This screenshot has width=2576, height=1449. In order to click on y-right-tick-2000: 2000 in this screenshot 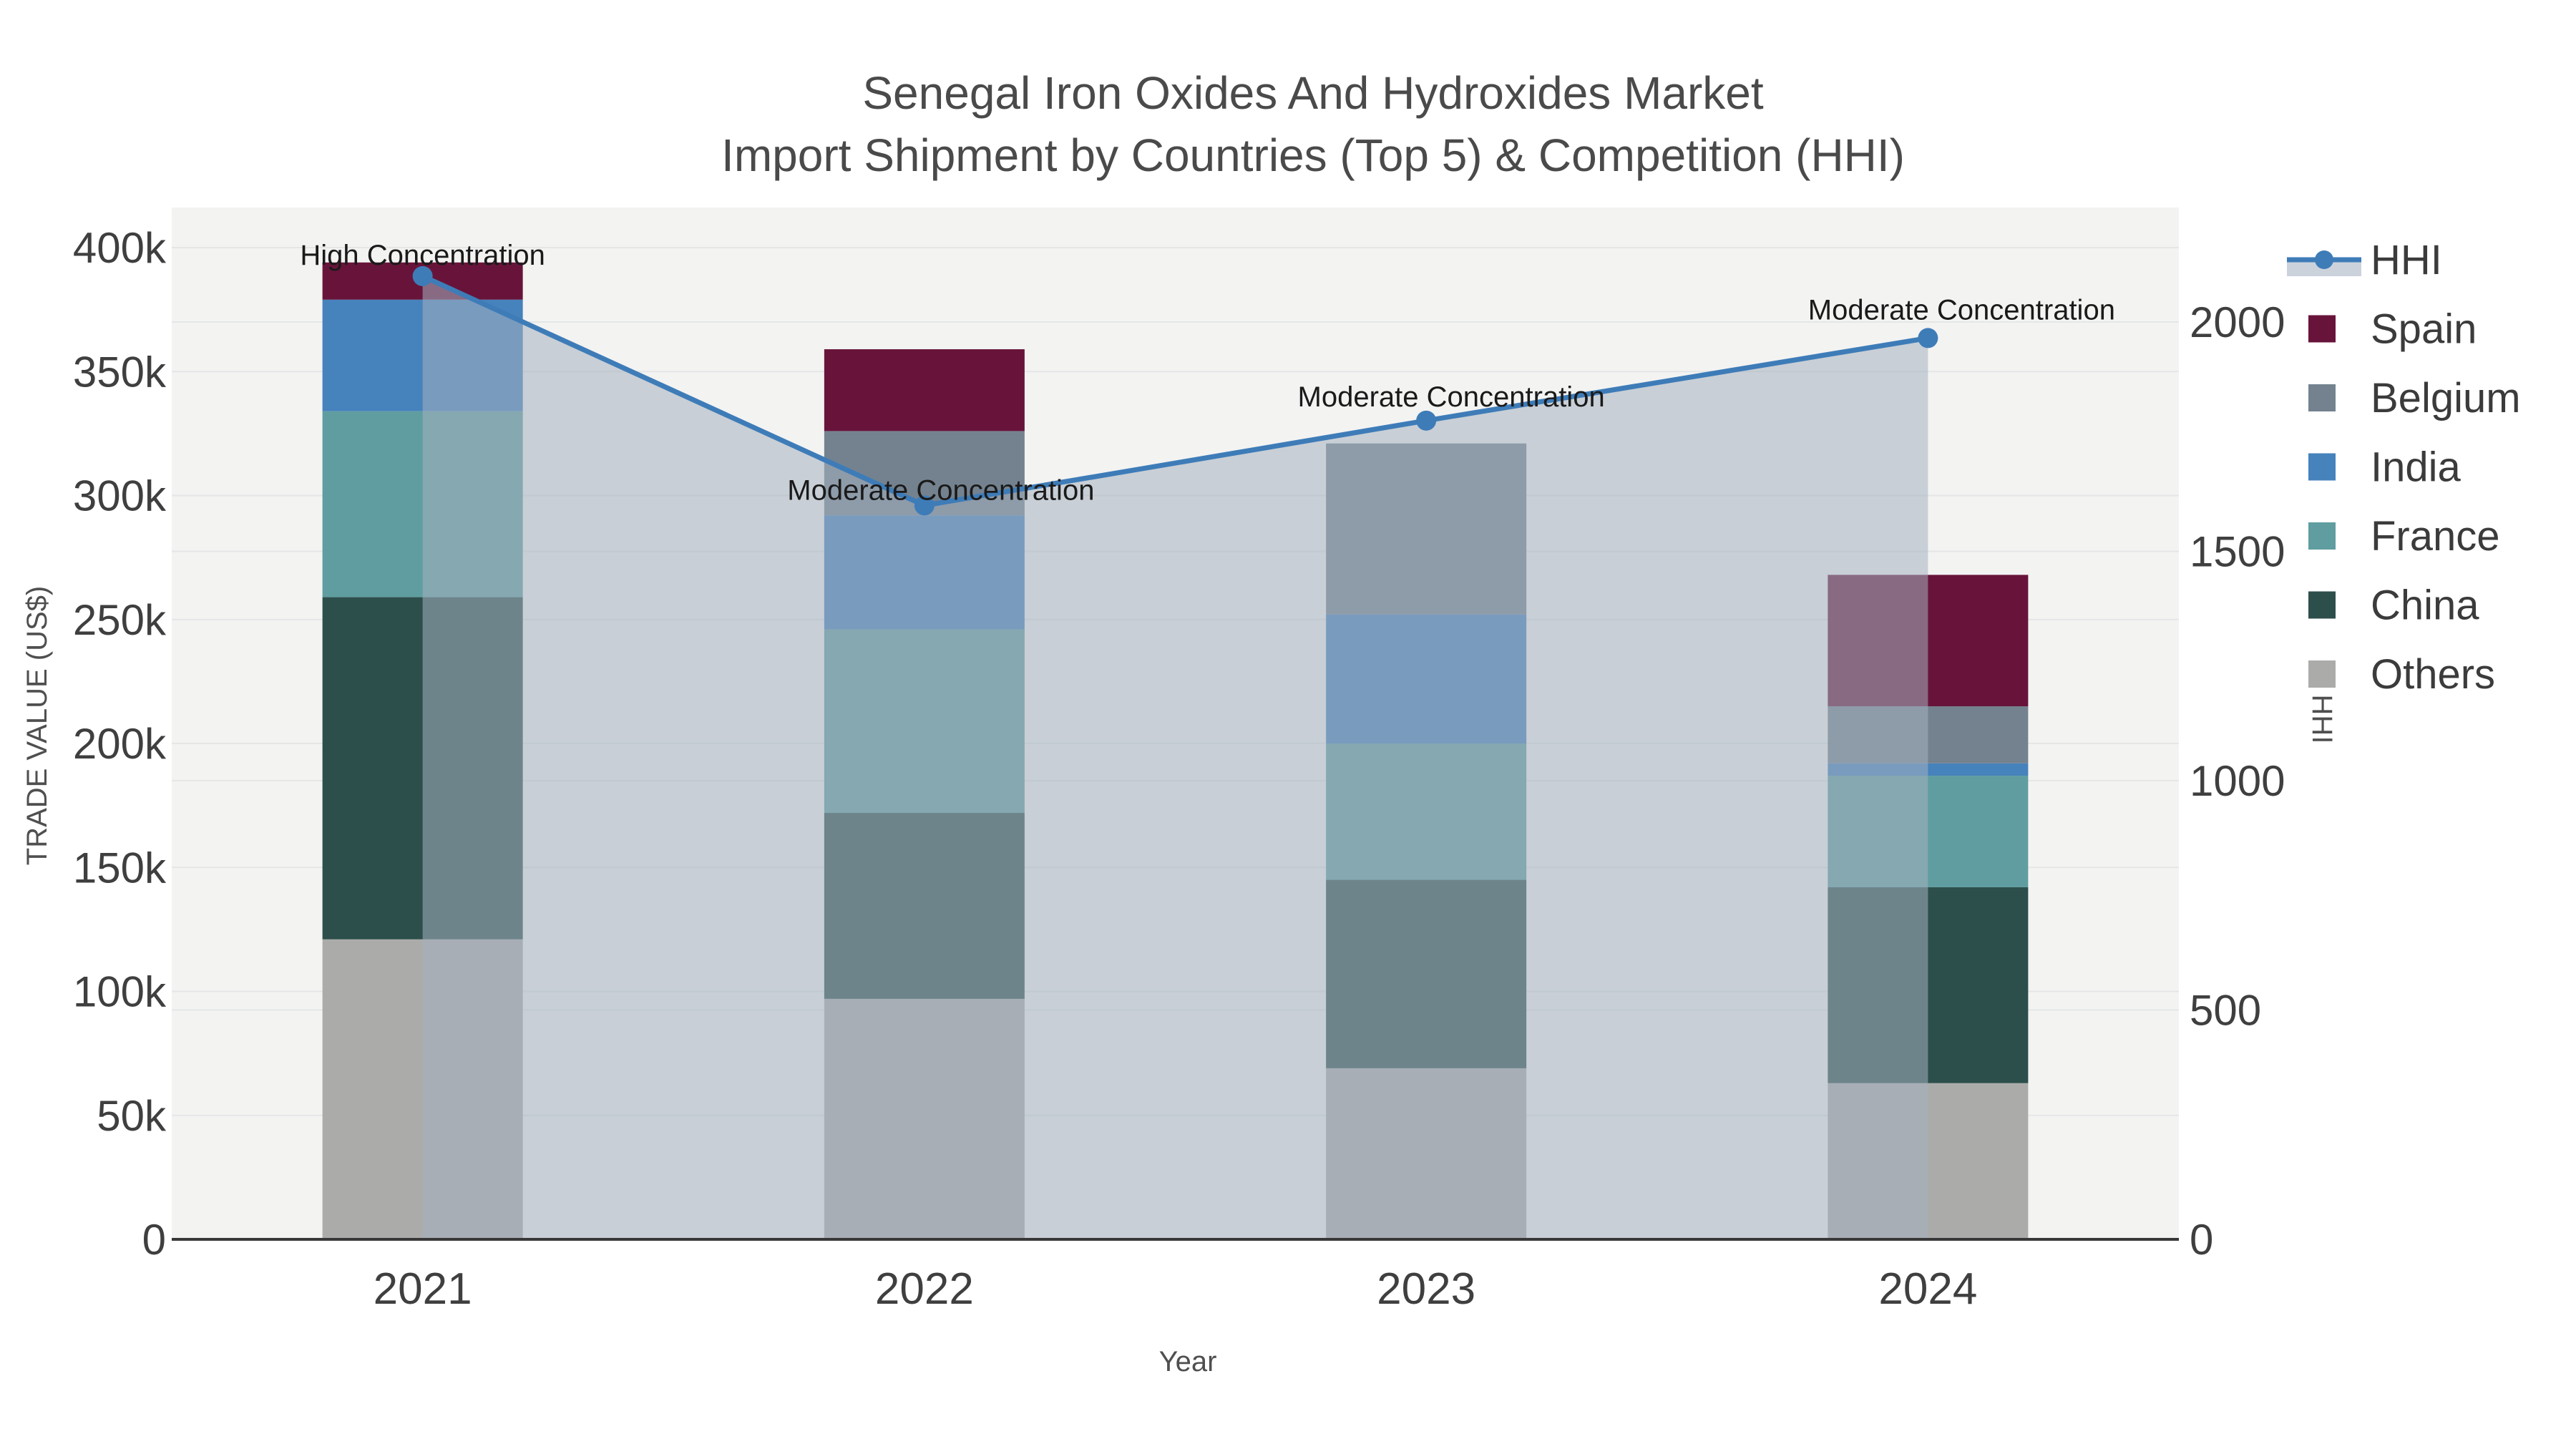, I will do `click(2237, 322)`.